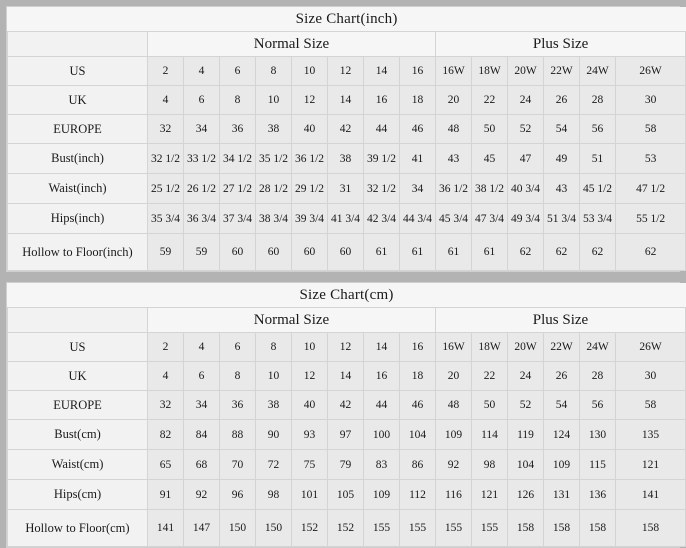 The image size is (686, 548). Describe the element at coordinates (525, 252) in the screenshot. I see `cell-value: 62` at that location.